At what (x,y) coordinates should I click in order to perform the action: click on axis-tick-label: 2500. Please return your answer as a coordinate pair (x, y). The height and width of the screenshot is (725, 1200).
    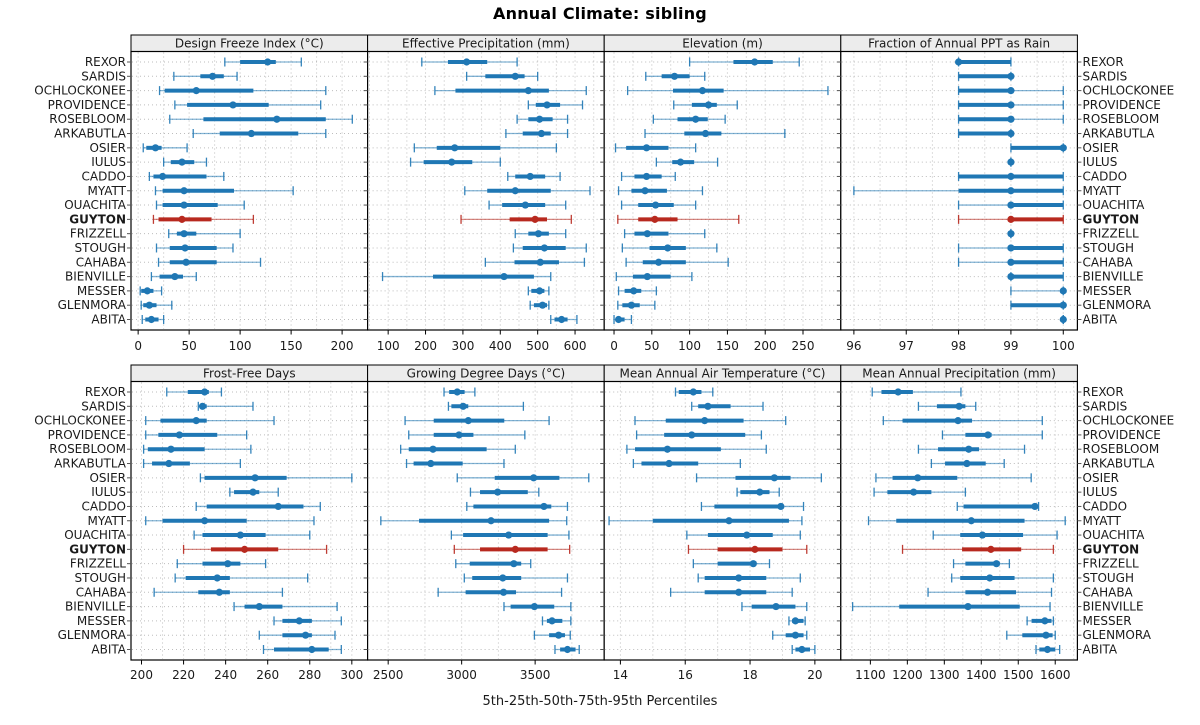
    Looking at the image, I should click on (388, 675).